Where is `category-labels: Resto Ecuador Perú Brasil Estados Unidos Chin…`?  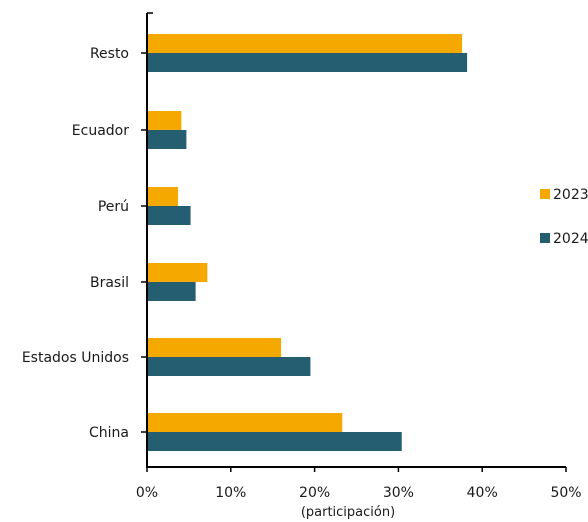 category-labels: Resto Ecuador Perú Brasil Estados Unidos Chin… is located at coordinates (75, 243).